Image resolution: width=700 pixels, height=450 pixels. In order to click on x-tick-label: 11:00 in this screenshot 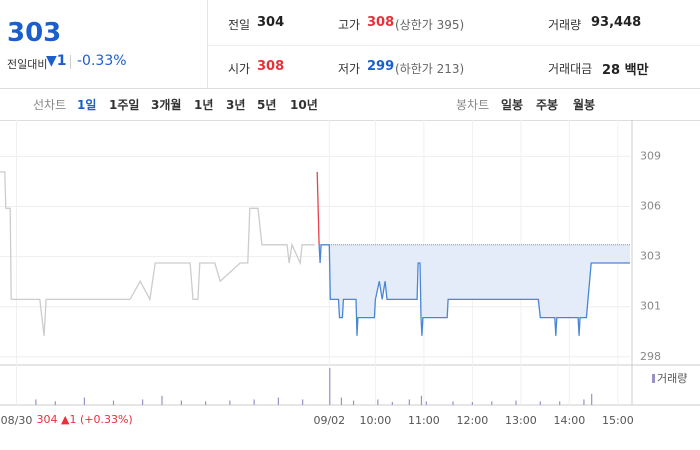, I will do `click(424, 420)`.